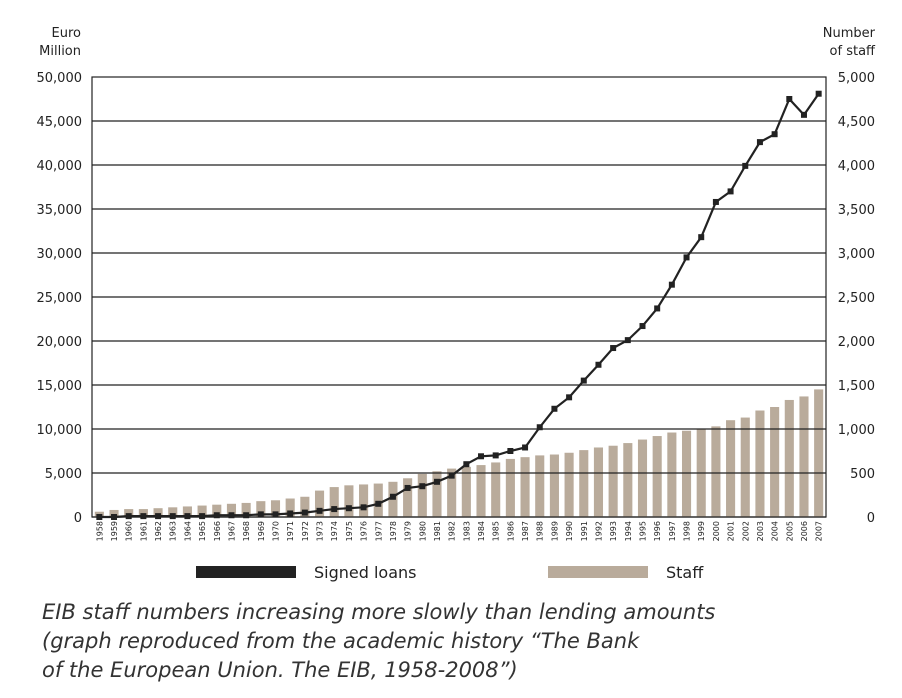  I want to click on year-label-1987: 1987, so click(525, 531).